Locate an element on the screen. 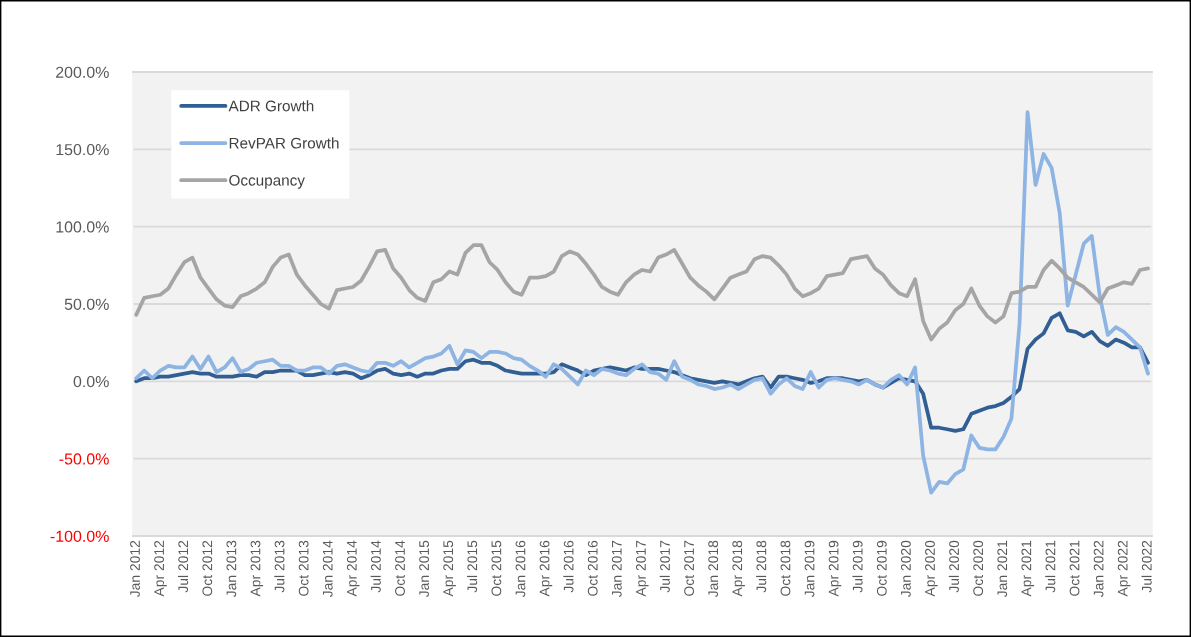  x-tick-label: Jul 2013 is located at coordinates (279, 566).